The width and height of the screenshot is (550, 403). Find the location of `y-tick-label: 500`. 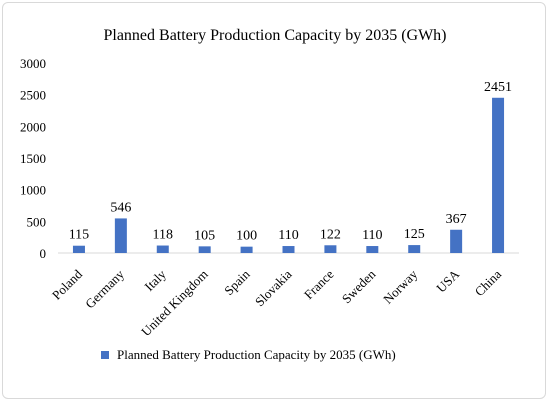

y-tick-label: 500 is located at coordinates (37, 221).